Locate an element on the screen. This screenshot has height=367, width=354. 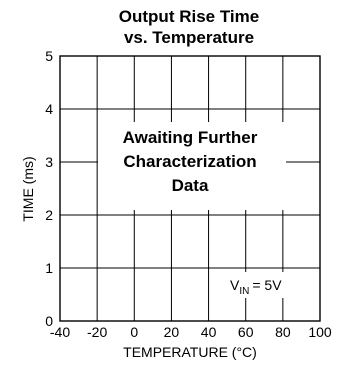
condition-background is located at coordinates (266, 285).